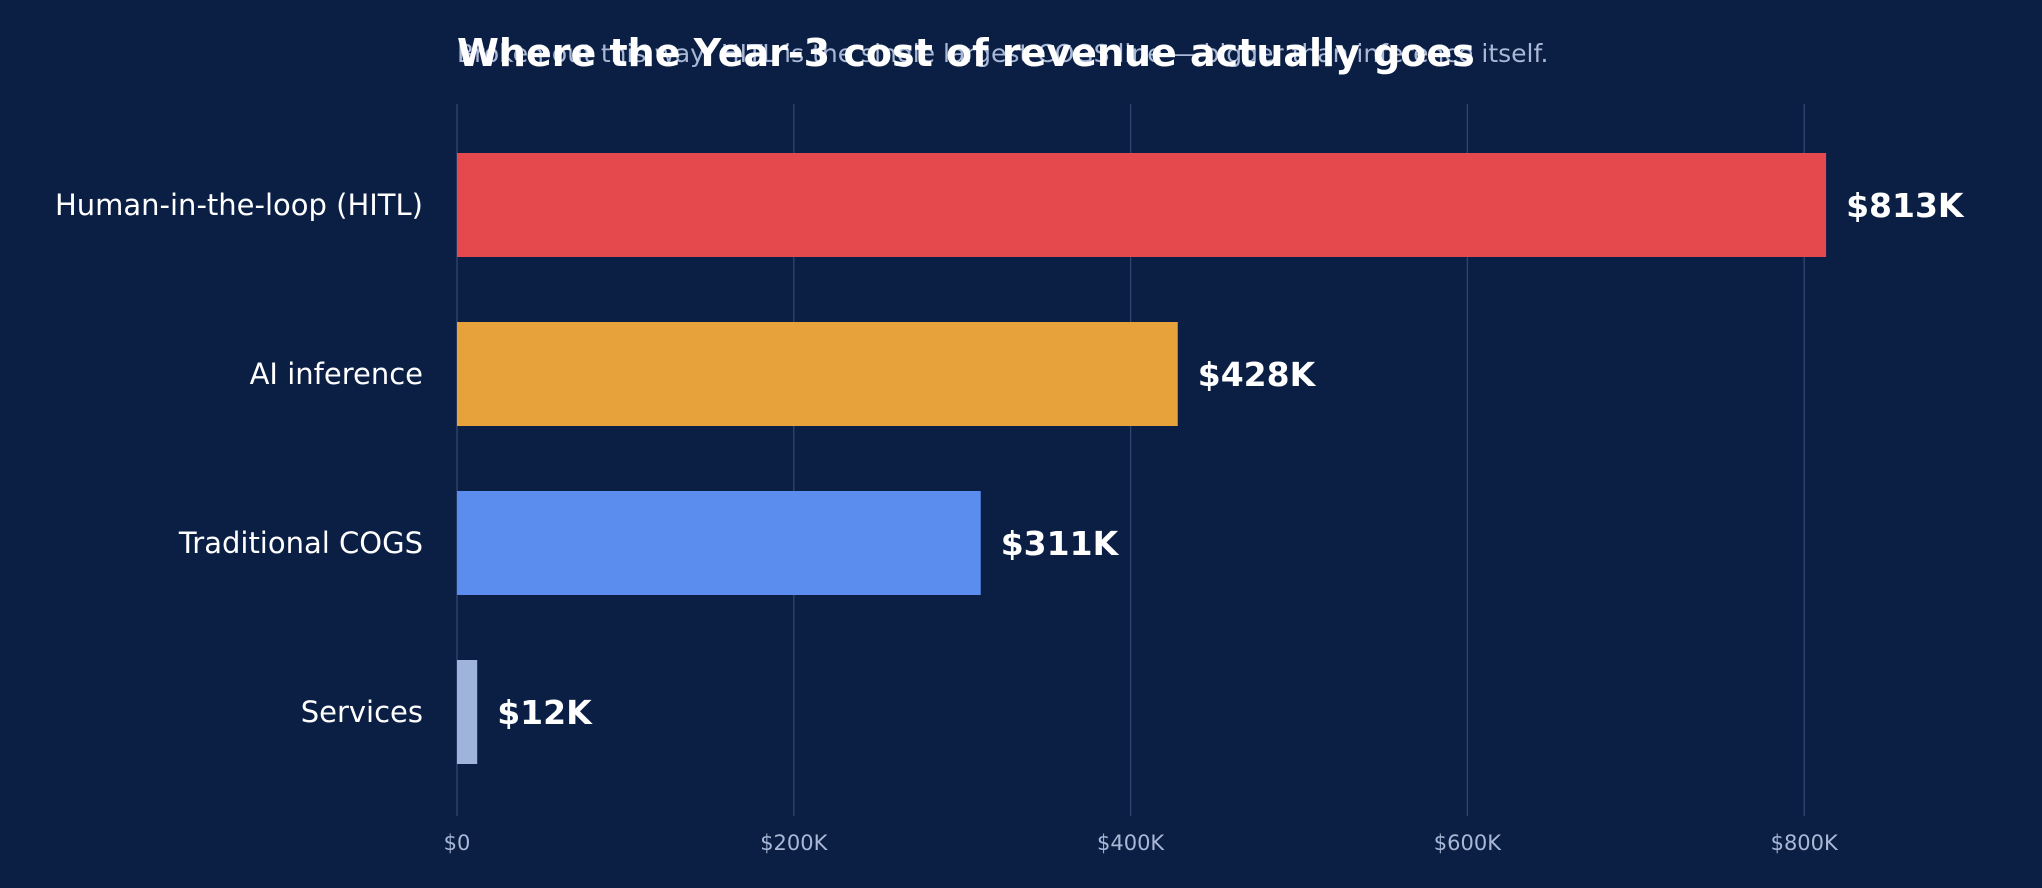  I want to click on value-label: $813K, so click(1905, 205).